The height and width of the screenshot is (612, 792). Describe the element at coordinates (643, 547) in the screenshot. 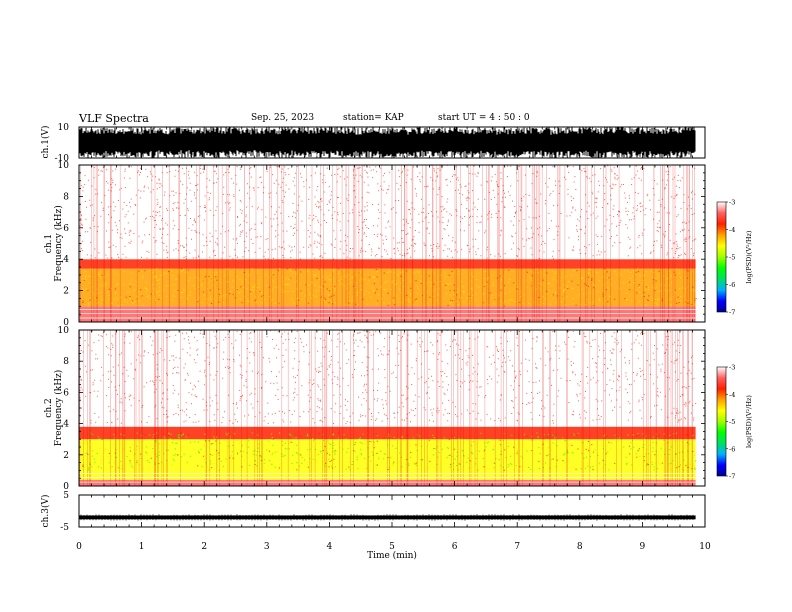

I see `x-tick-label: 9` at that location.